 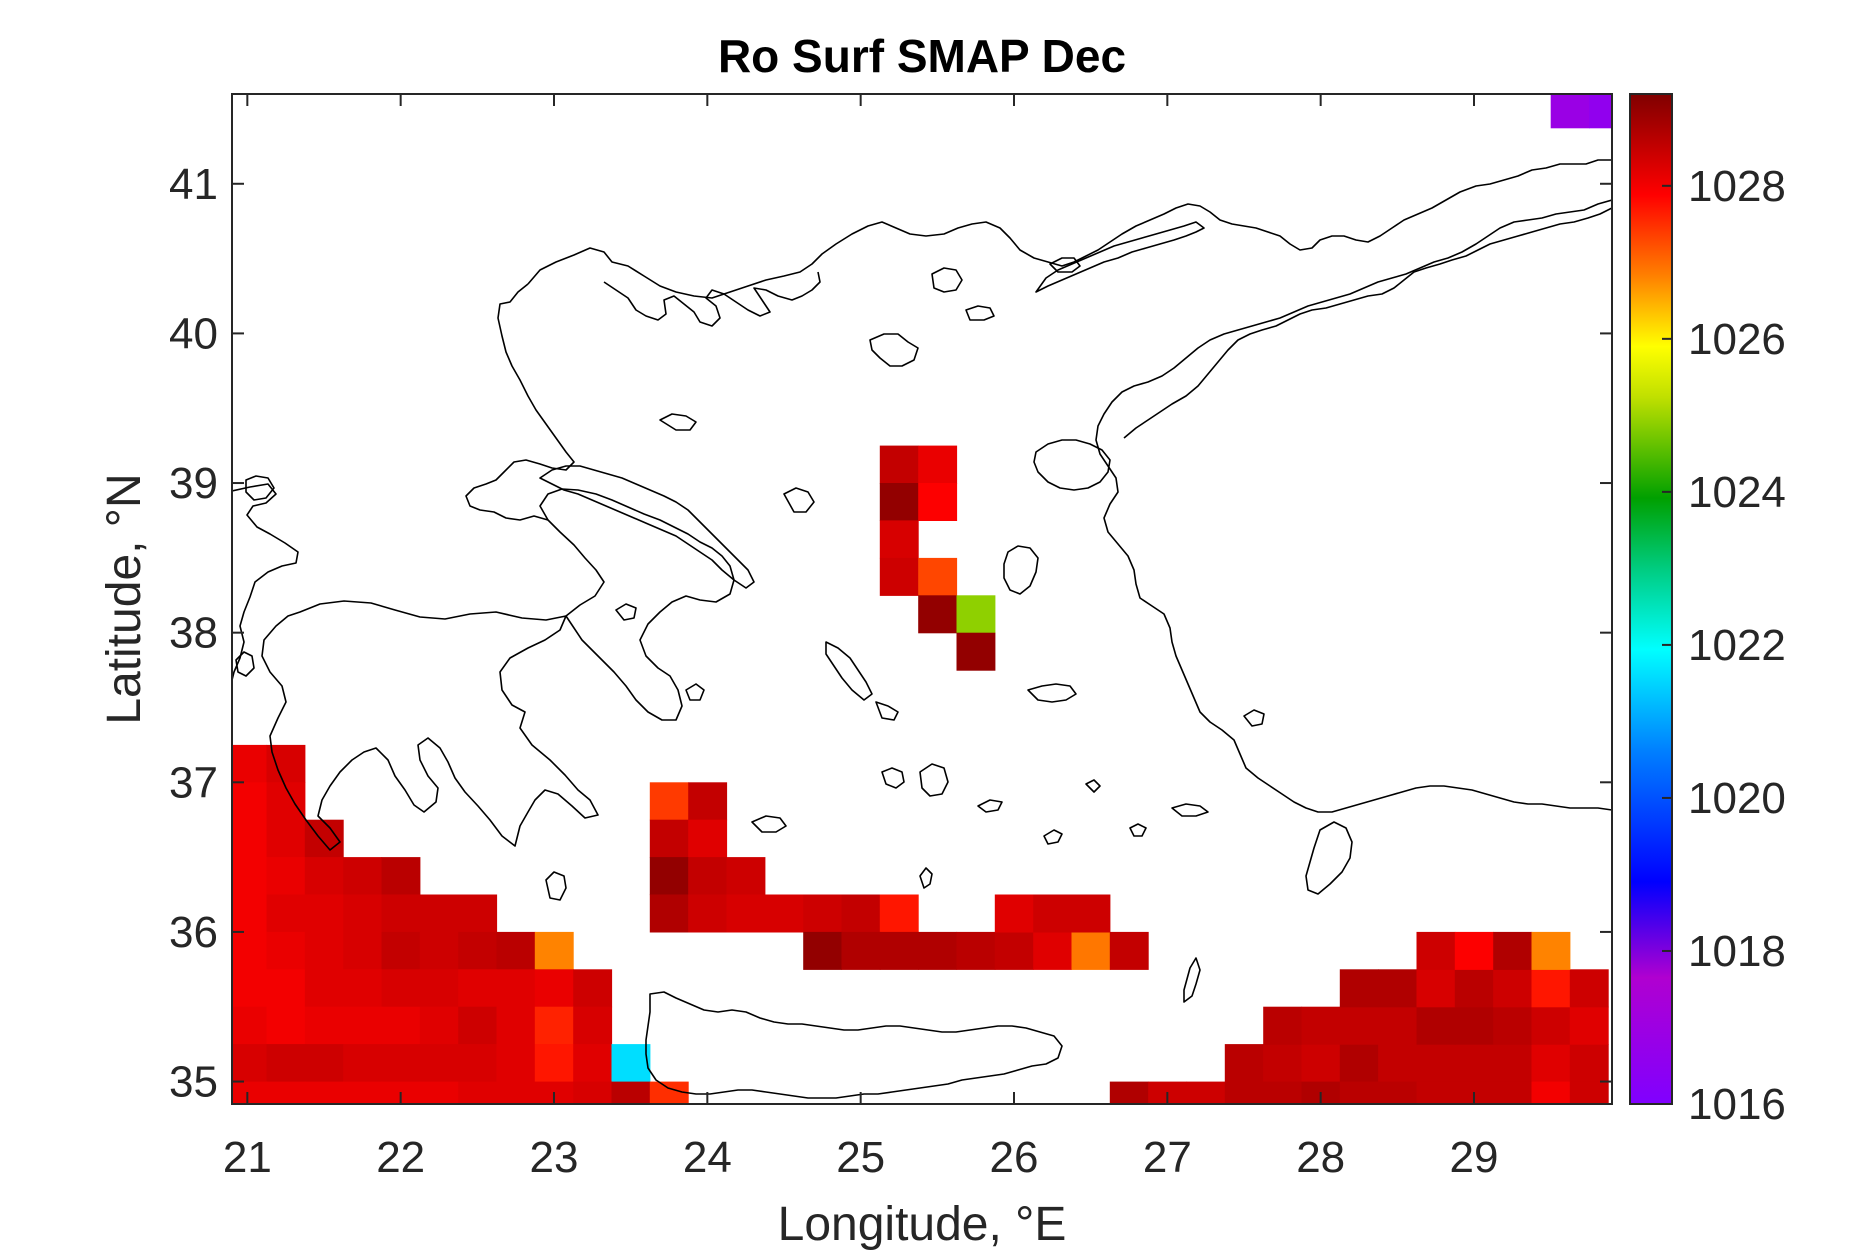 I want to click on coastline-mainland-east, so click(x=637, y=604).